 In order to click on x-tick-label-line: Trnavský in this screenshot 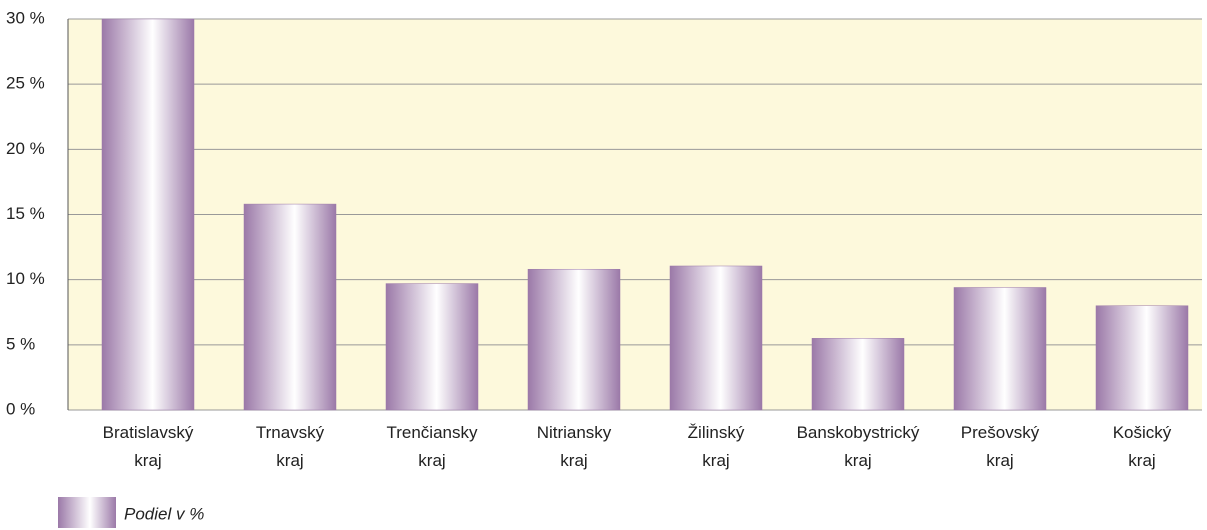, I will do `click(290, 432)`.